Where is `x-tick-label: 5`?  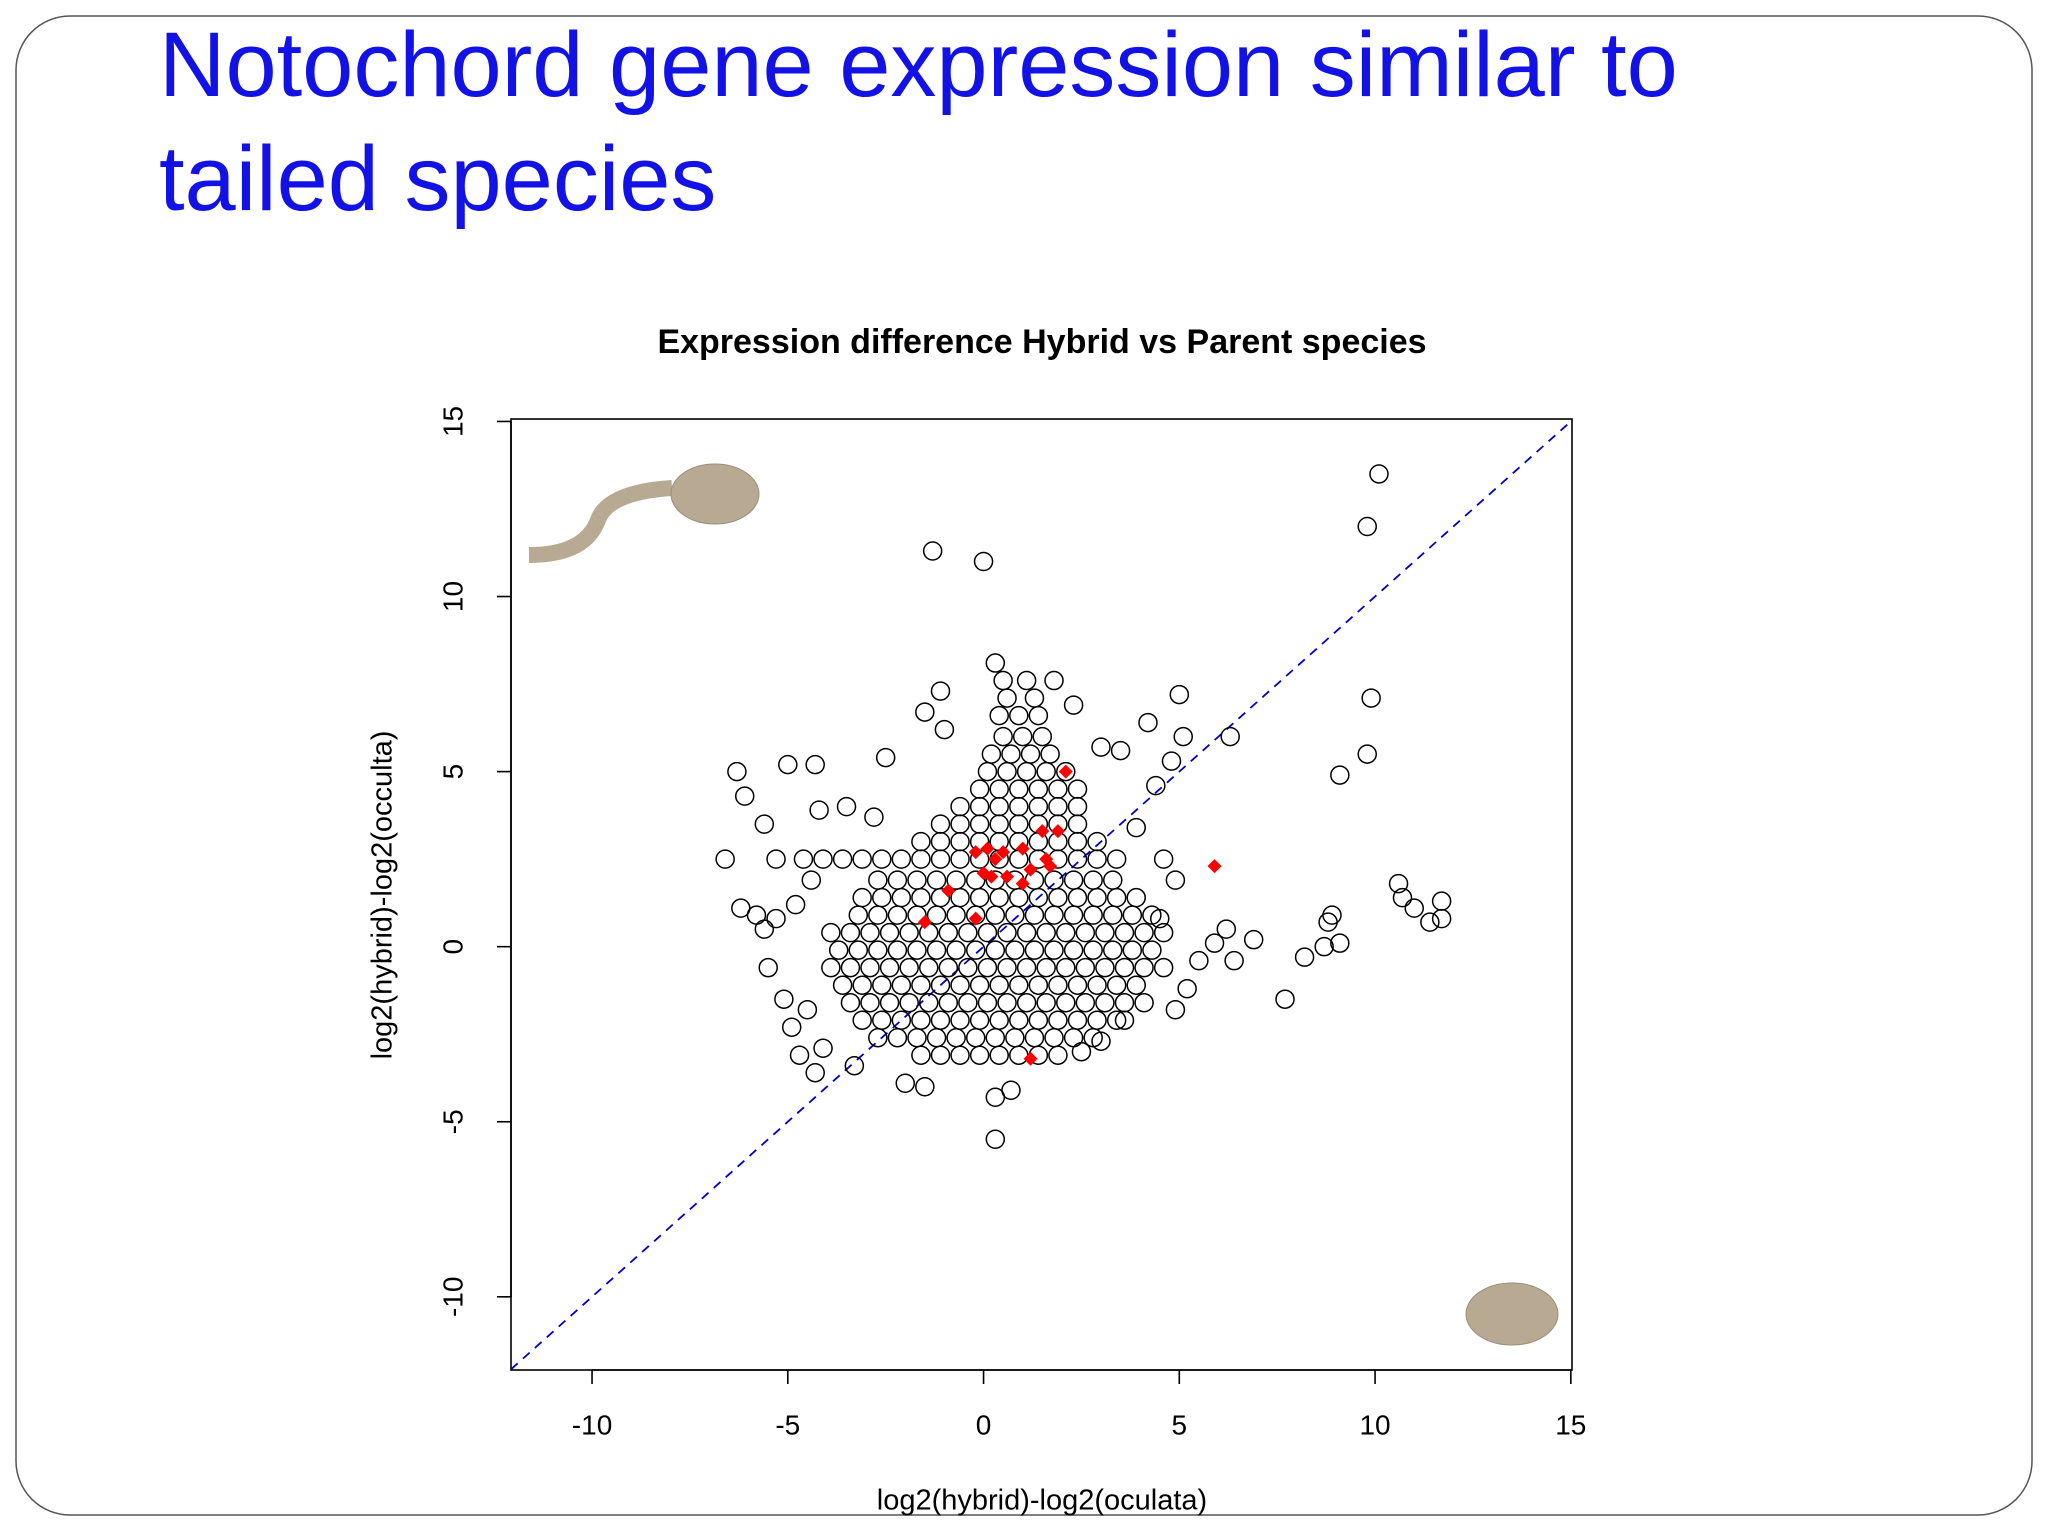
x-tick-label: 5 is located at coordinates (1180, 1424).